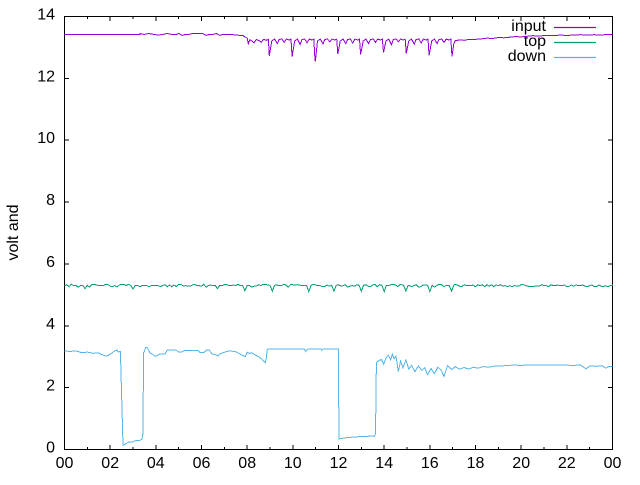 Image resolution: width=640 pixels, height=485 pixels. I want to click on svg-text: 6, so click(50, 262).